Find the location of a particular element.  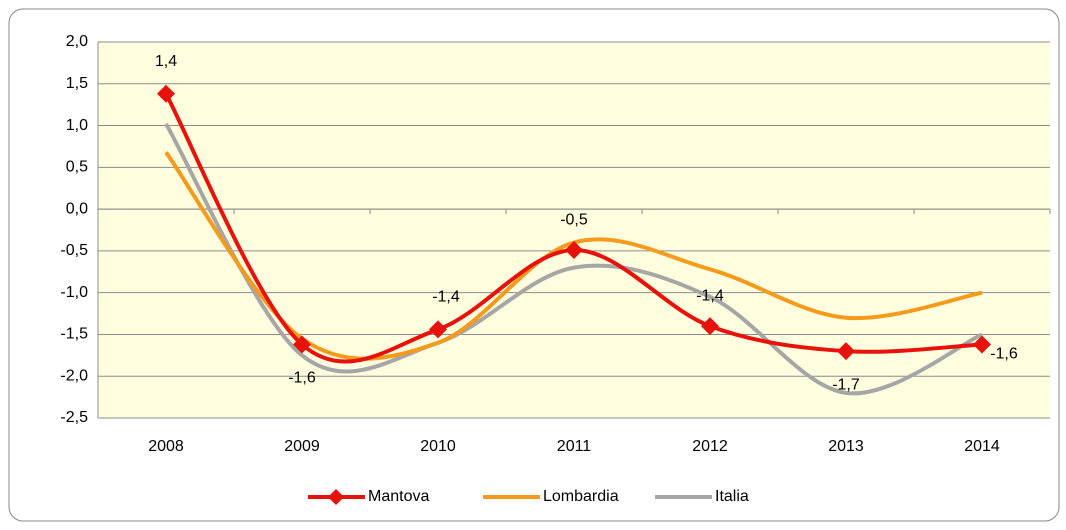

y-tick-label: 0,0 is located at coordinates (77, 208).